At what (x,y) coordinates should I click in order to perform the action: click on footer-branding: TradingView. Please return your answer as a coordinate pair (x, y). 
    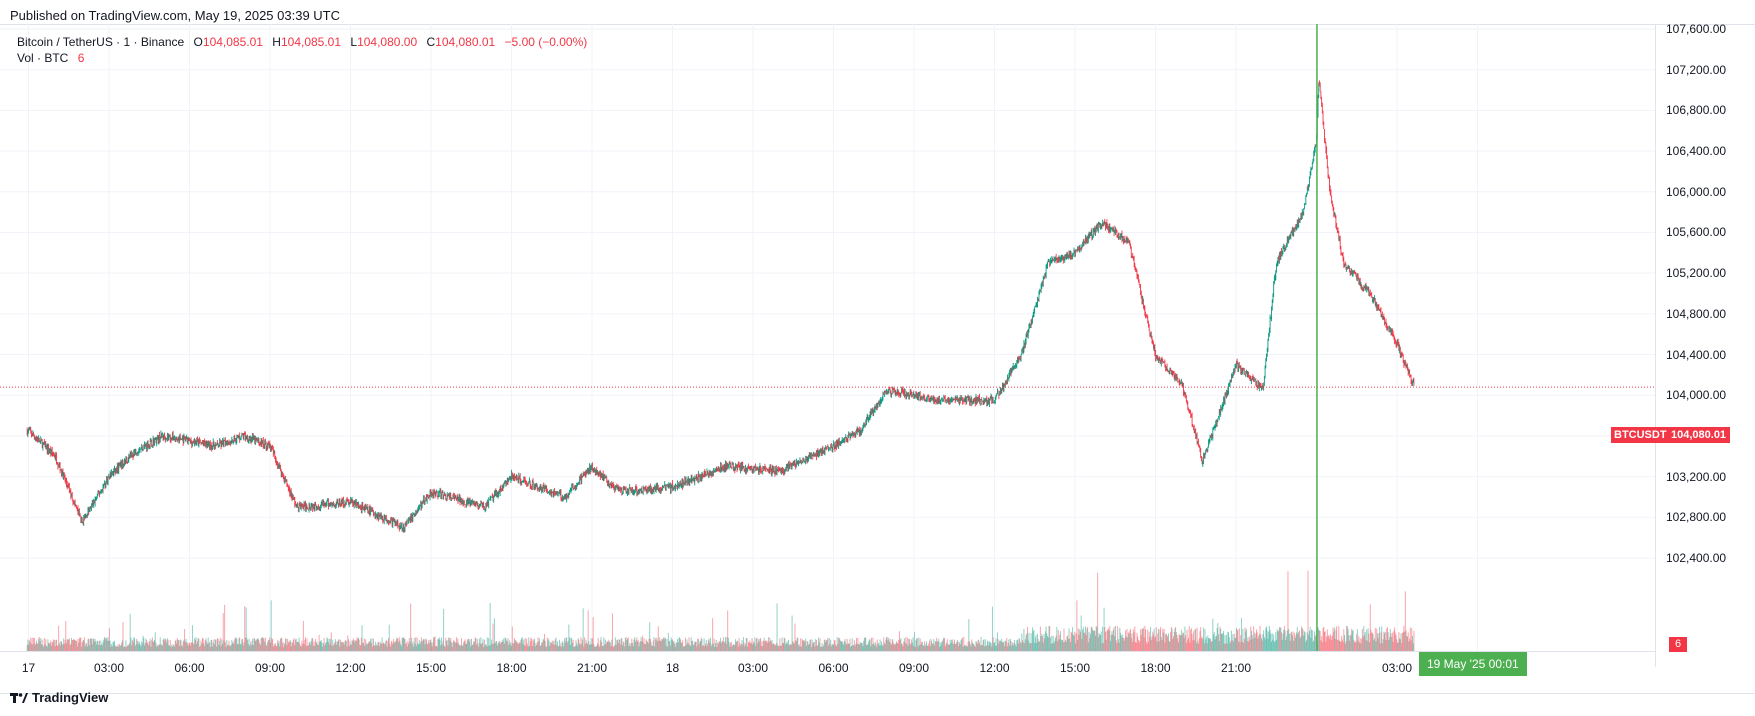
    Looking at the image, I should click on (59, 697).